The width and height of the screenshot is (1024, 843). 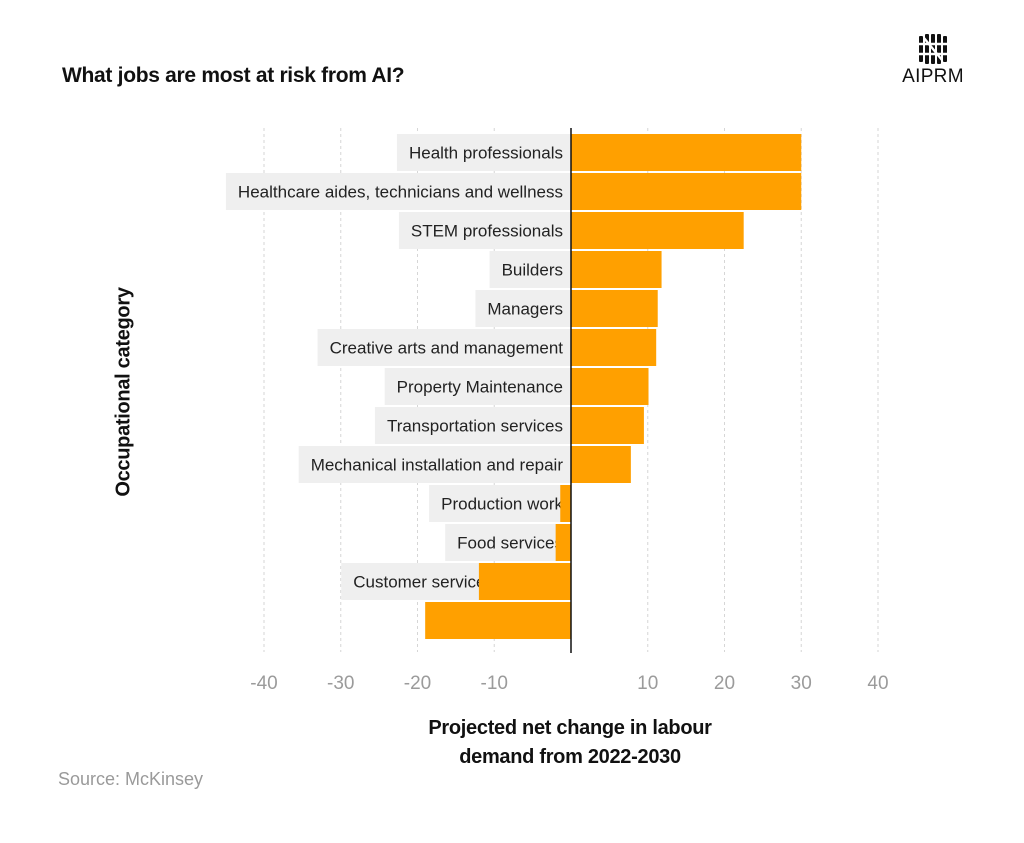 What do you see at coordinates (801, 683) in the screenshot?
I see `x-tick-label: 30` at bounding box center [801, 683].